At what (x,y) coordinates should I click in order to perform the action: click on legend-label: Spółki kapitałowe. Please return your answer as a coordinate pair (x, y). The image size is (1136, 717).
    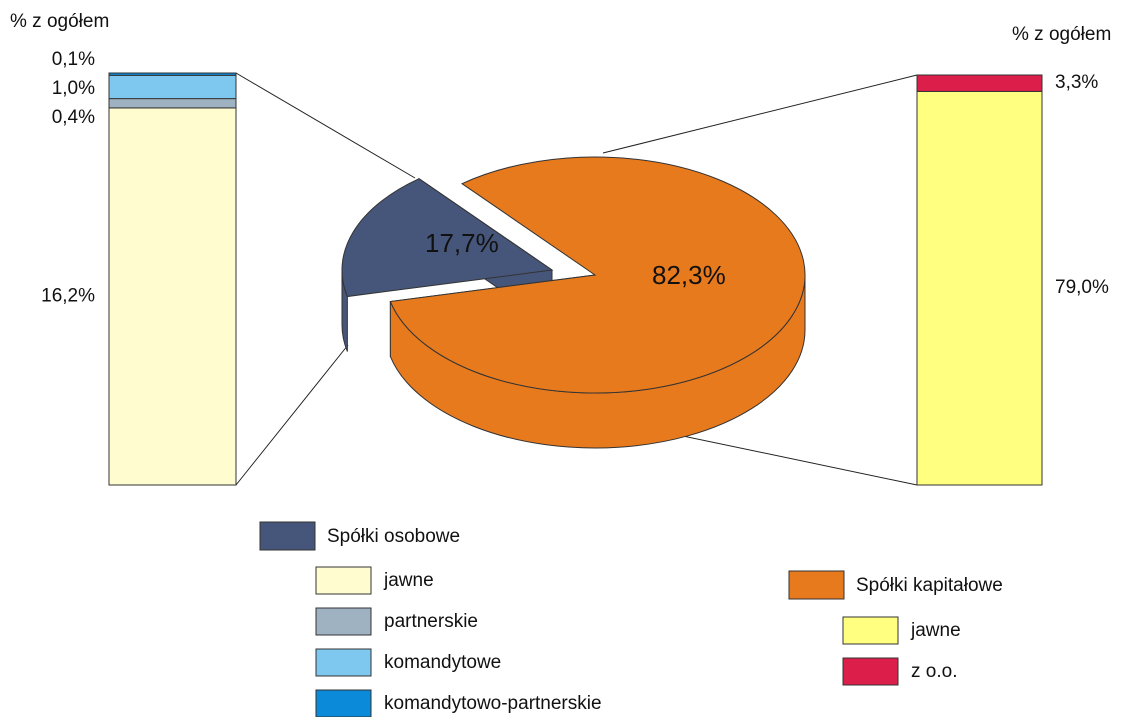
    Looking at the image, I should click on (929, 585).